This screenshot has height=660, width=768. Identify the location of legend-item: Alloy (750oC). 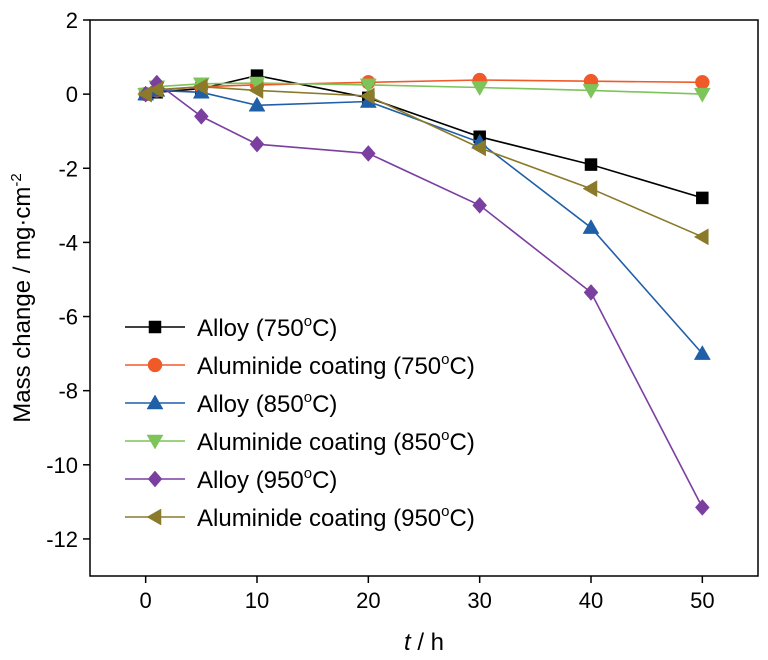
(231, 327).